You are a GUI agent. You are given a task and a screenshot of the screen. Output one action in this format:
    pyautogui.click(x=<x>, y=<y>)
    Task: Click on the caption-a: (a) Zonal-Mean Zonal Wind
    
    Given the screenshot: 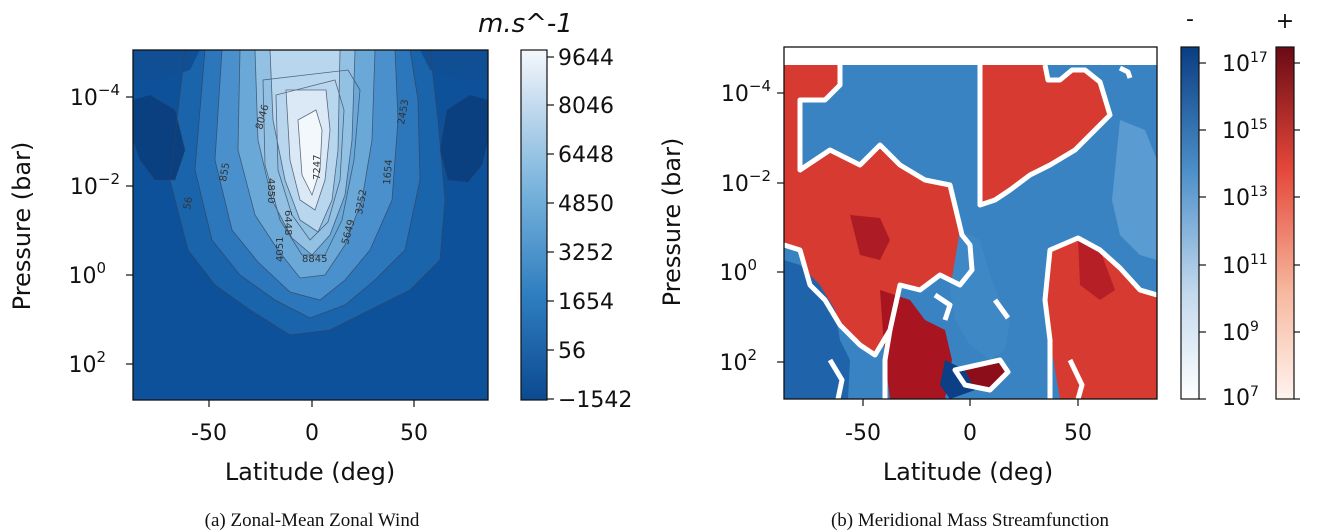 What is the action you would take?
    pyautogui.click(x=312, y=520)
    